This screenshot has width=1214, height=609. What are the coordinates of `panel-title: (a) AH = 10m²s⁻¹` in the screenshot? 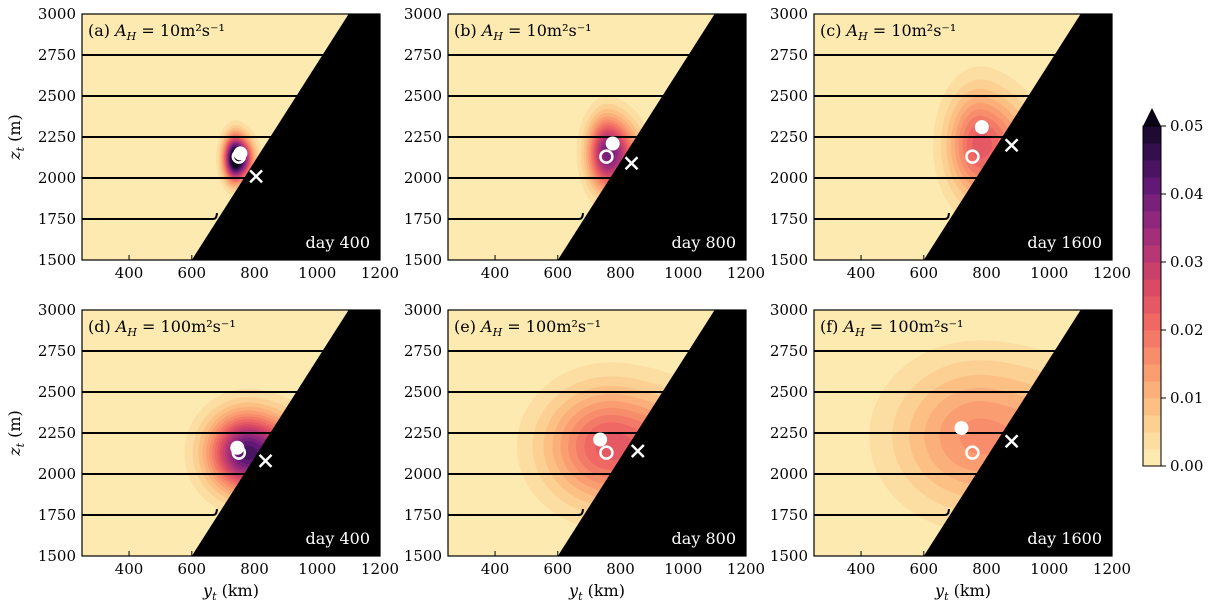 It's located at (156, 32).